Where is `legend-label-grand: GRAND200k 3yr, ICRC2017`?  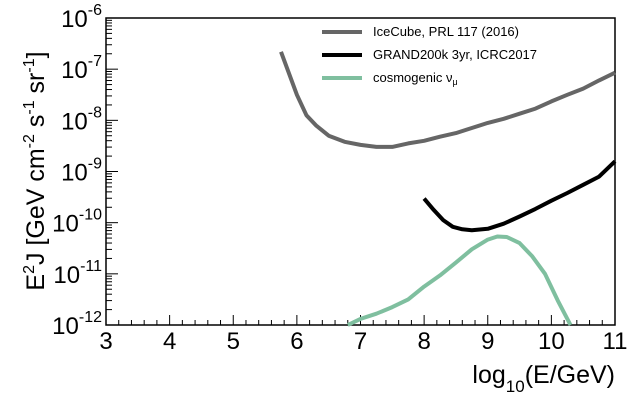
legend-label-grand: GRAND200k 3yr, ICRC2017 is located at coordinates (455, 54).